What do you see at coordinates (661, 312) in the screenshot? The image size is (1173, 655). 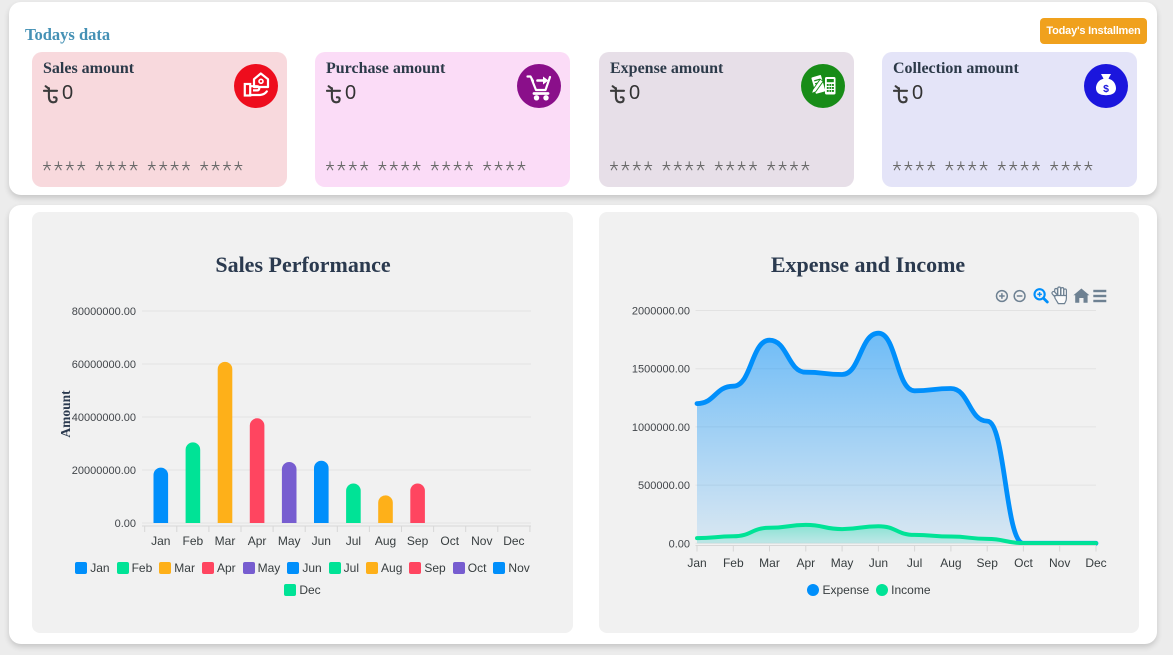 I see `svg-text: 2000000.00` at bounding box center [661, 312].